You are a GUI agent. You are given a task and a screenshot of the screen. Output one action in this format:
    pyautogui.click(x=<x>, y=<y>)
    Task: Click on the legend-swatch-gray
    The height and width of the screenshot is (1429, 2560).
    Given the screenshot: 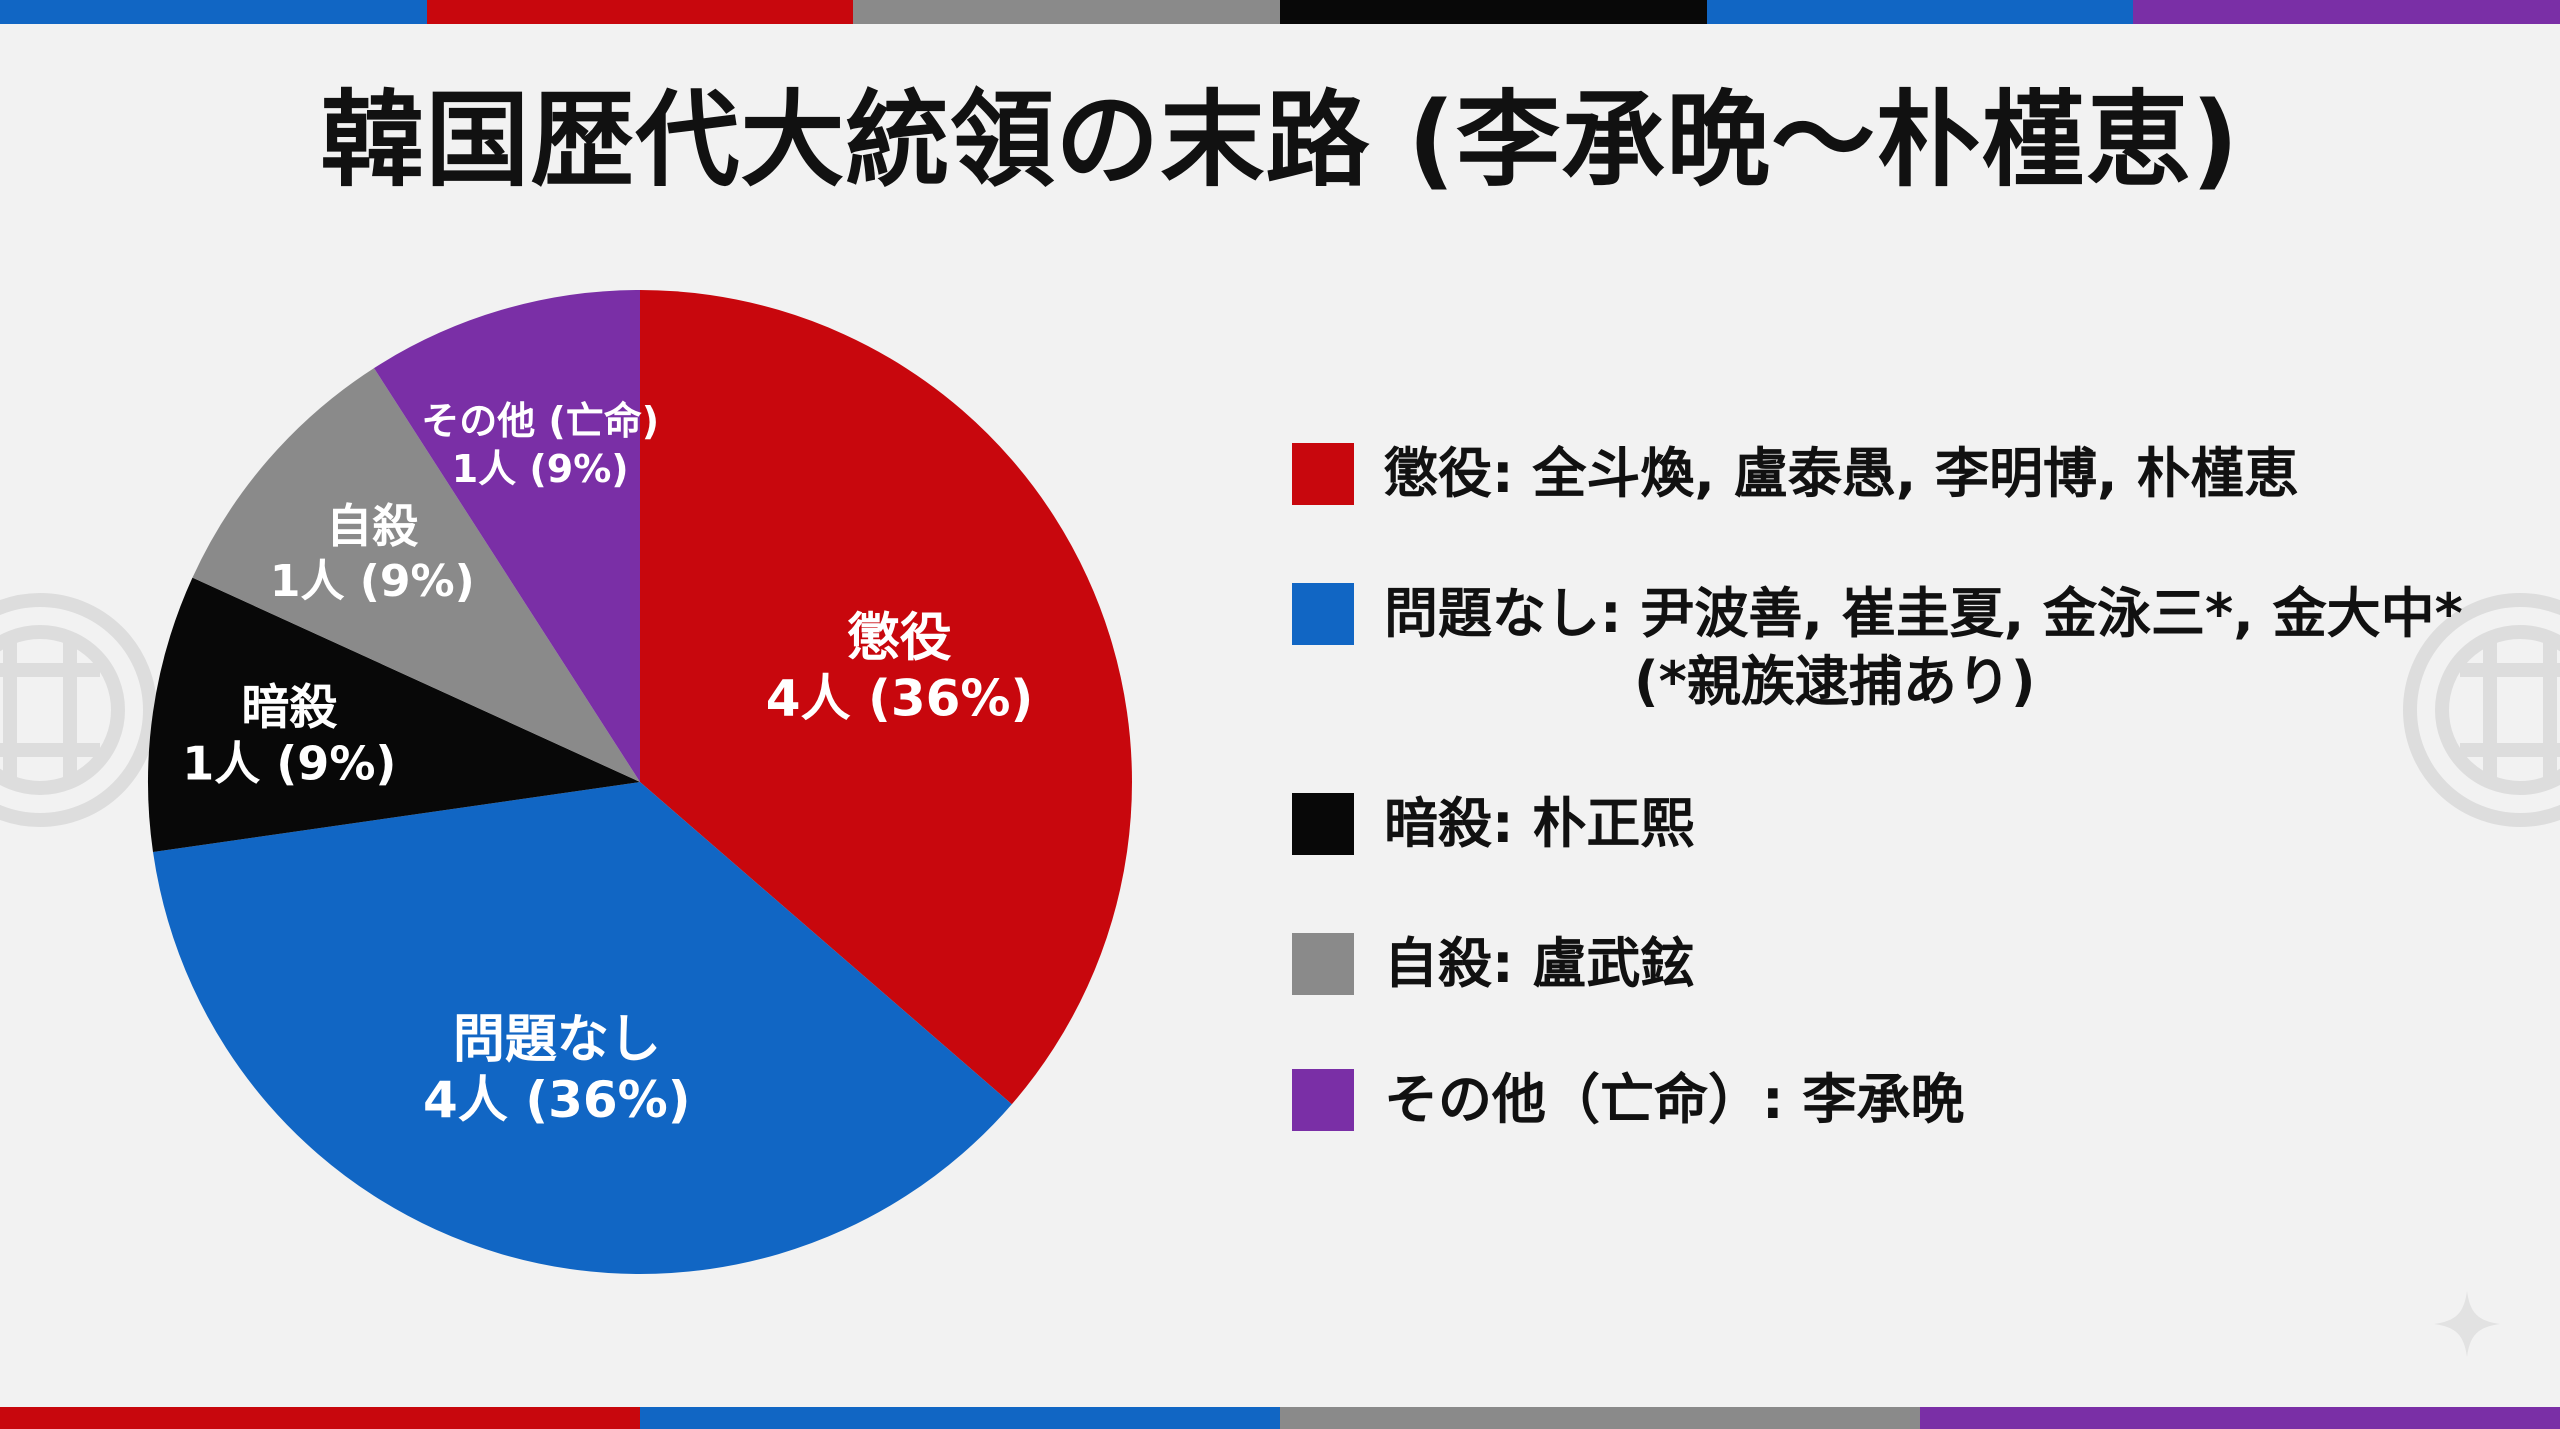 What is the action you would take?
    pyautogui.click(x=1323, y=964)
    